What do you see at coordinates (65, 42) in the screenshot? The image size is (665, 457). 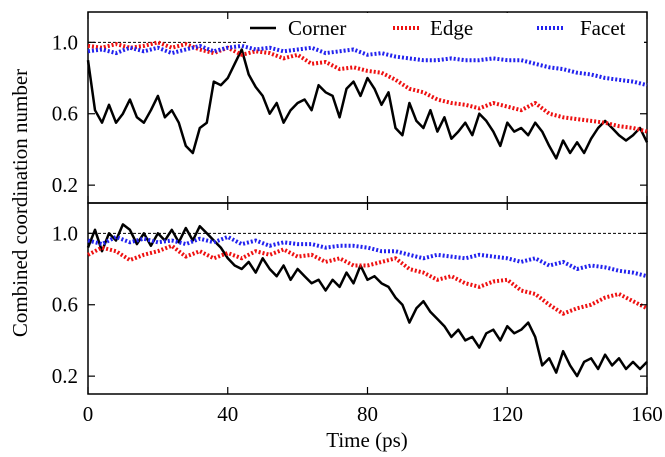 I see `top-ytick-label-2: 1.0` at bounding box center [65, 42].